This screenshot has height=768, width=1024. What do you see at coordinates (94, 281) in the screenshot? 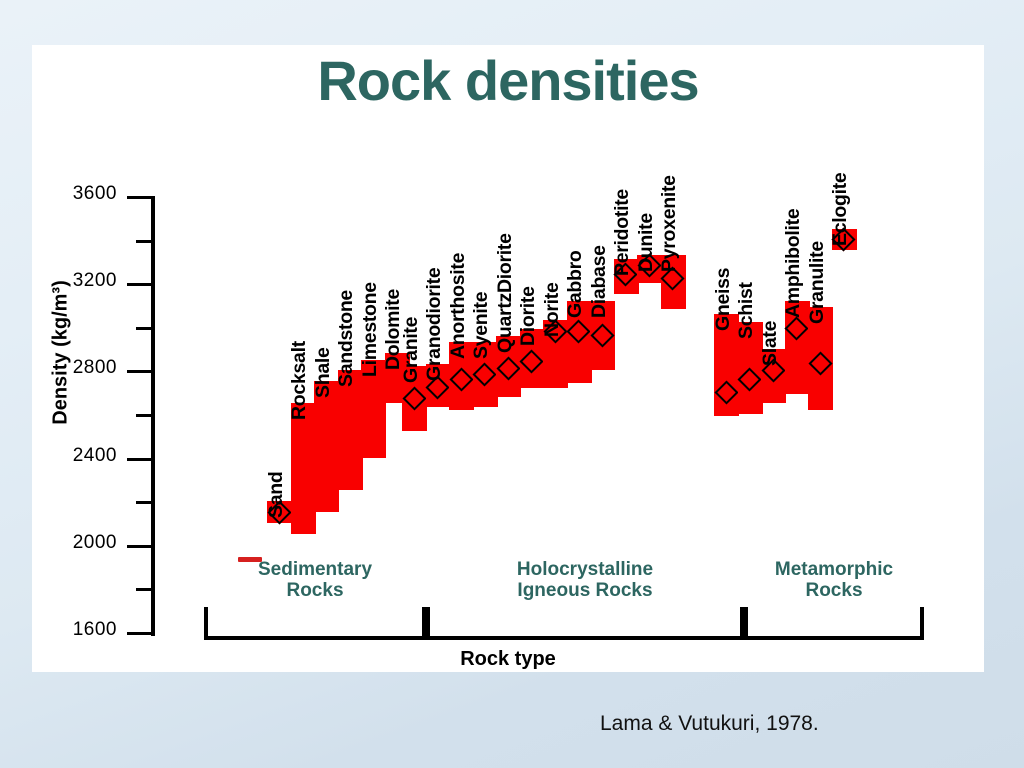
I see `y-axis-tick-label: 3200` at bounding box center [94, 281].